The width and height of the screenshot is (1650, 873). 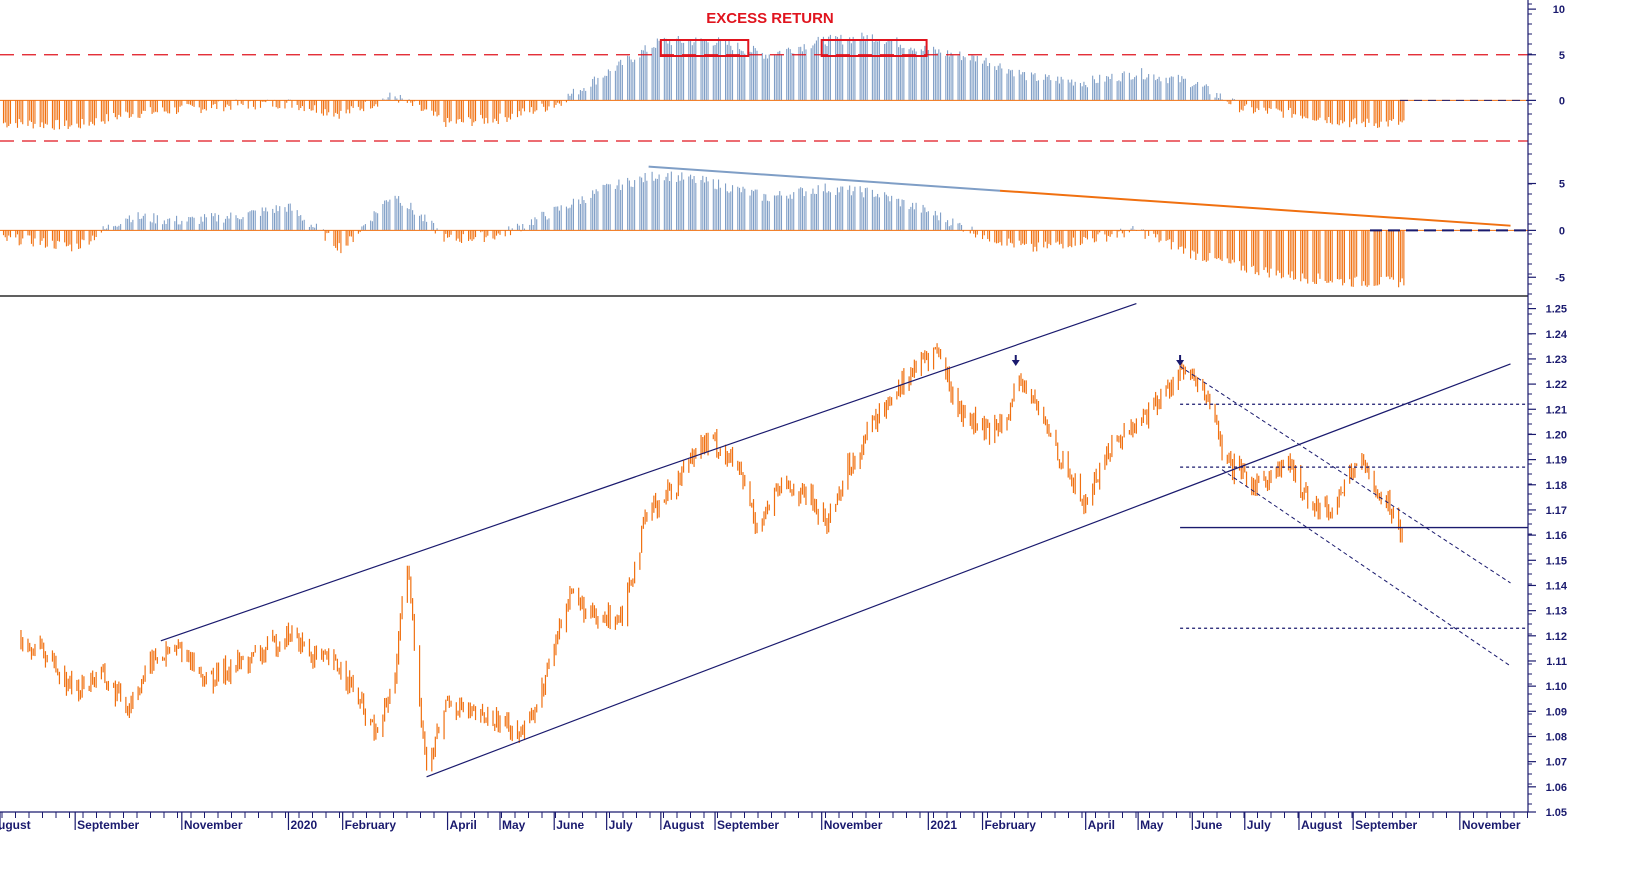 What do you see at coordinates (1556, 435) in the screenshot?
I see `y-tick-label: 1.20` at bounding box center [1556, 435].